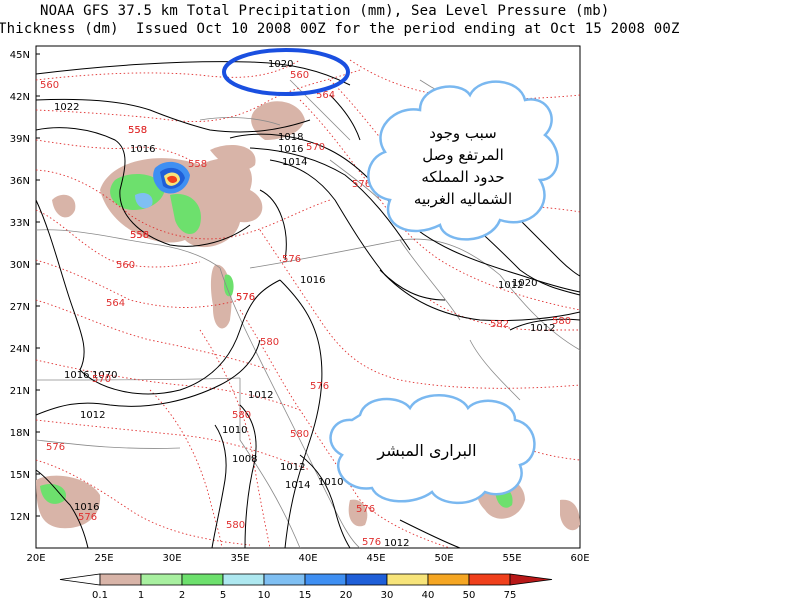 The width and height of the screenshot is (800, 604). Describe the element at coordinates (141, 595) in the screenshot. I see `legend-value: 1` at that location.